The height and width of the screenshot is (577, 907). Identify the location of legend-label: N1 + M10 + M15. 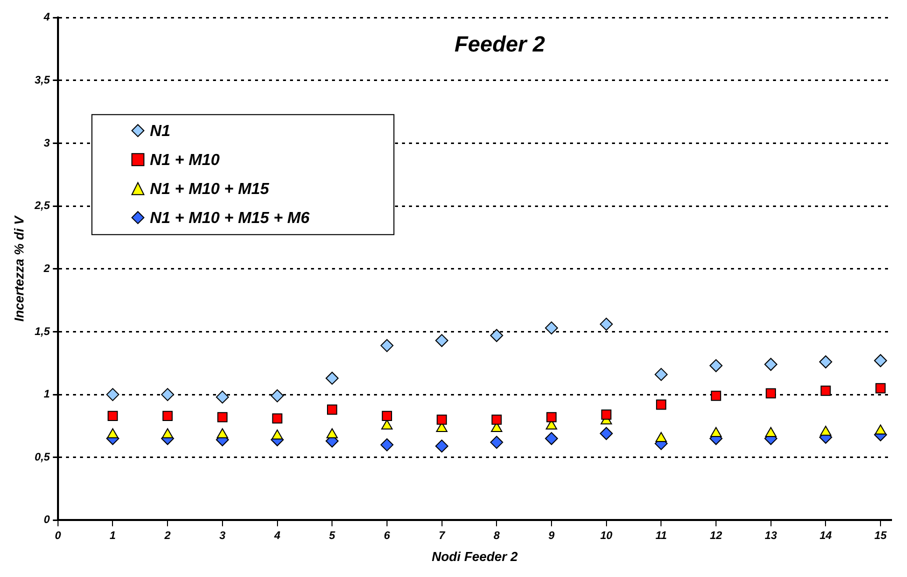
(210, 189).